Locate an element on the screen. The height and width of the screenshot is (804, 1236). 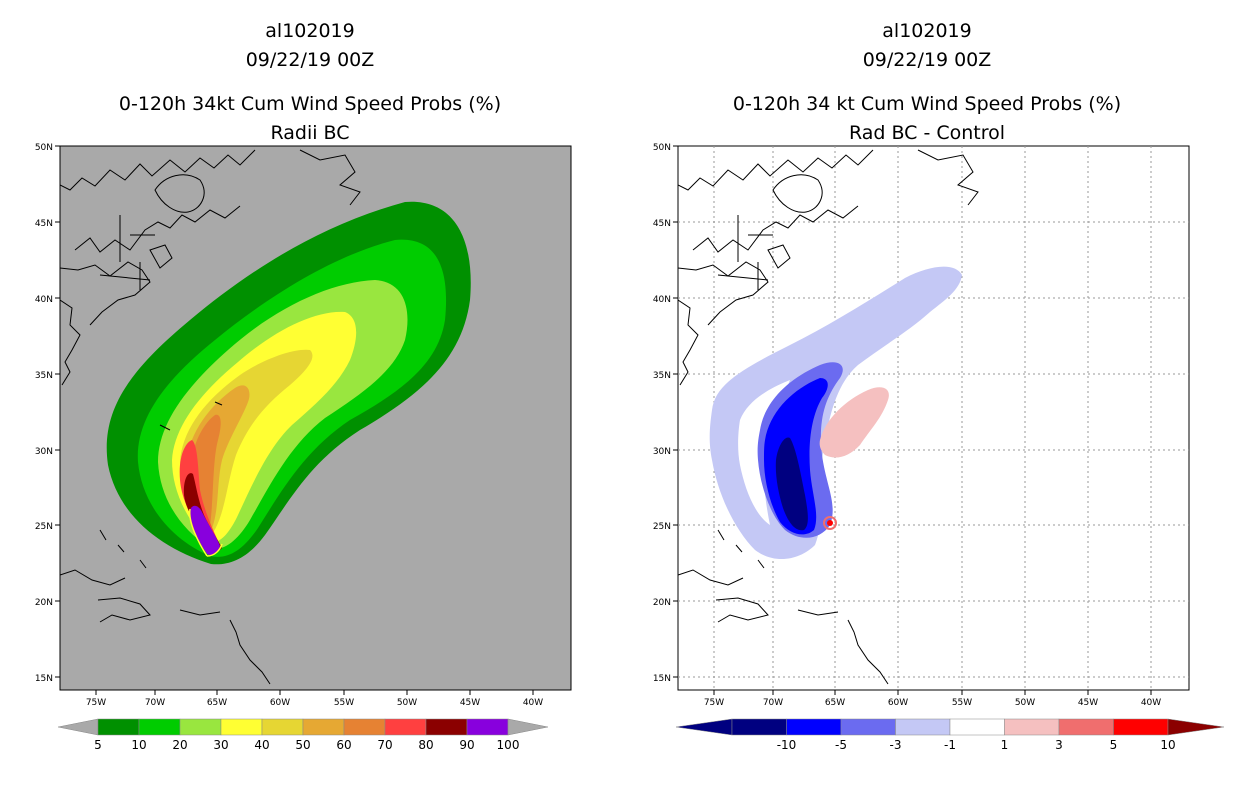
right-contour-neg10 is located at coordinates (791, 484).